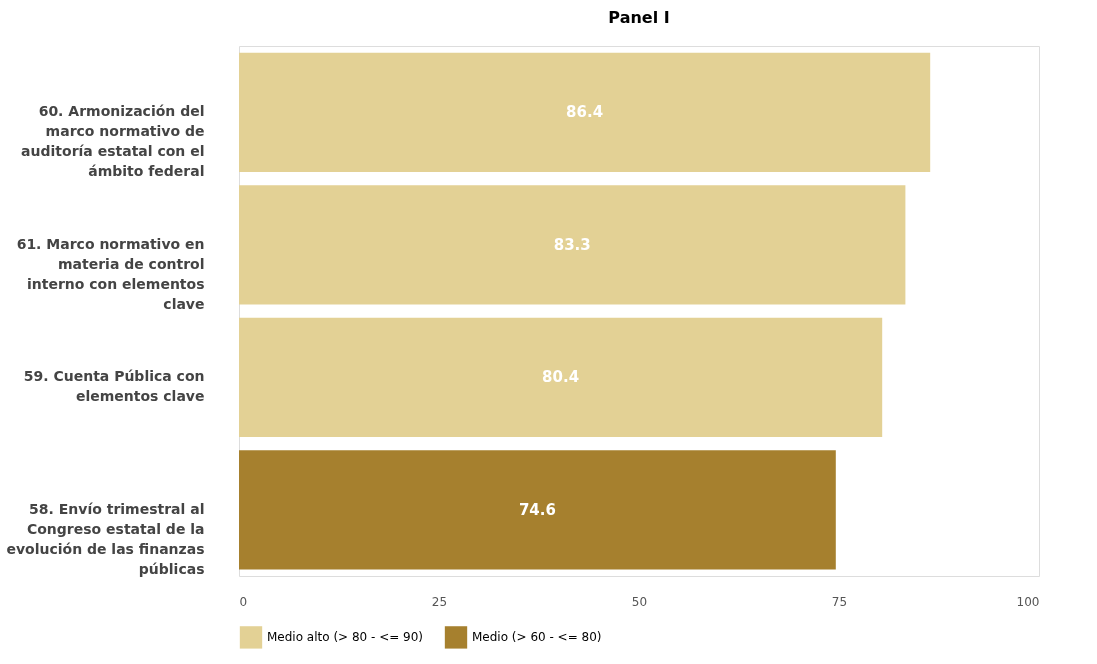 Image resolution: width=1097 pixels, height=664 pixels. What do you see at coordinates (243, 601) in the screenshot?
I see `x-tick-label: 0` at bounding box center [243, 601].